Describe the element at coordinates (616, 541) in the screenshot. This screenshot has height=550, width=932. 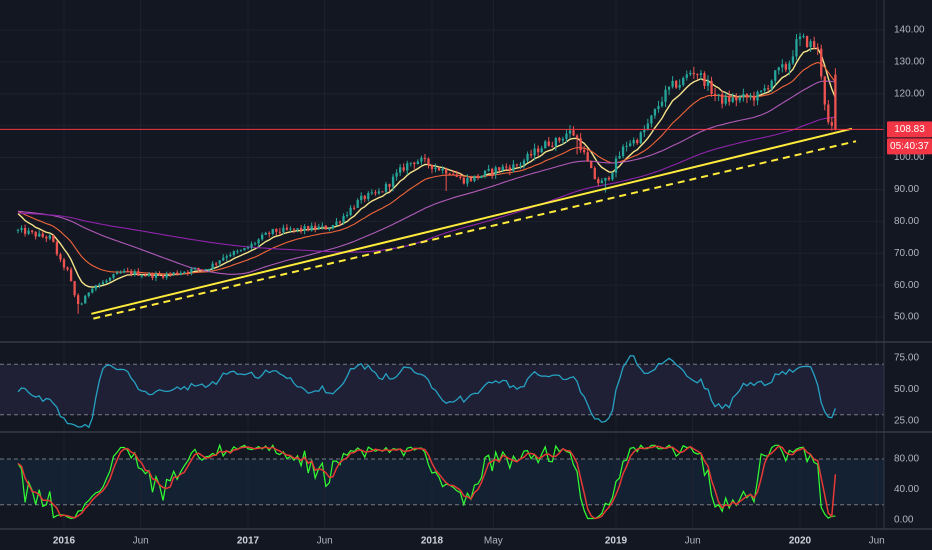
I see `time-axis-label: 2019` at that location.